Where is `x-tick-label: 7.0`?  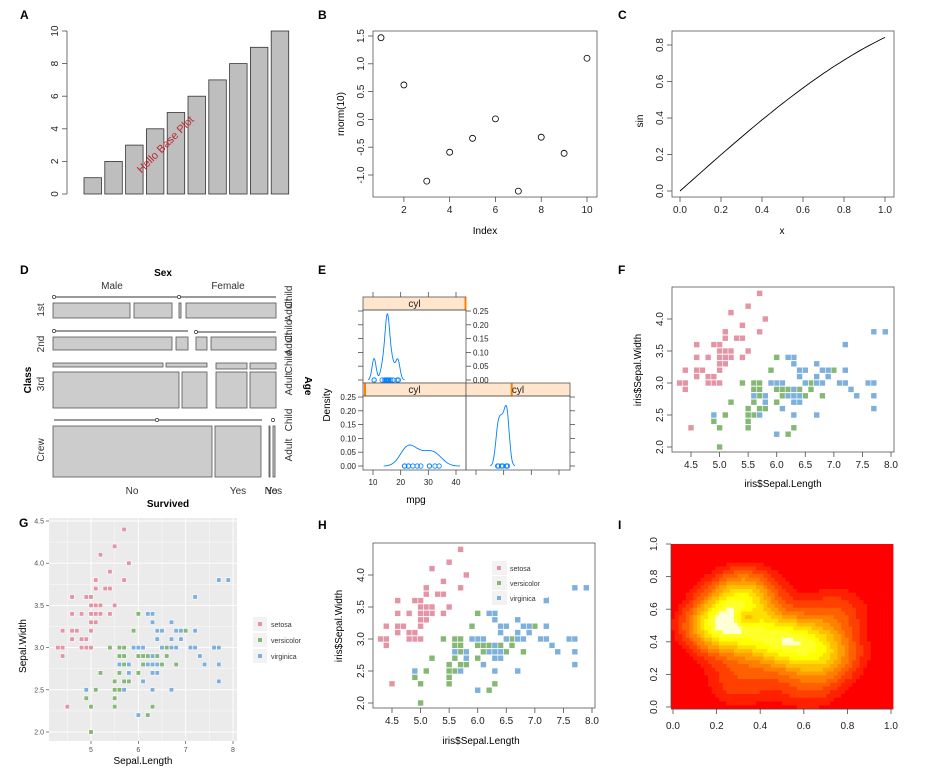
x-tick-label: 7.0 is located at coordinates (535, 721).